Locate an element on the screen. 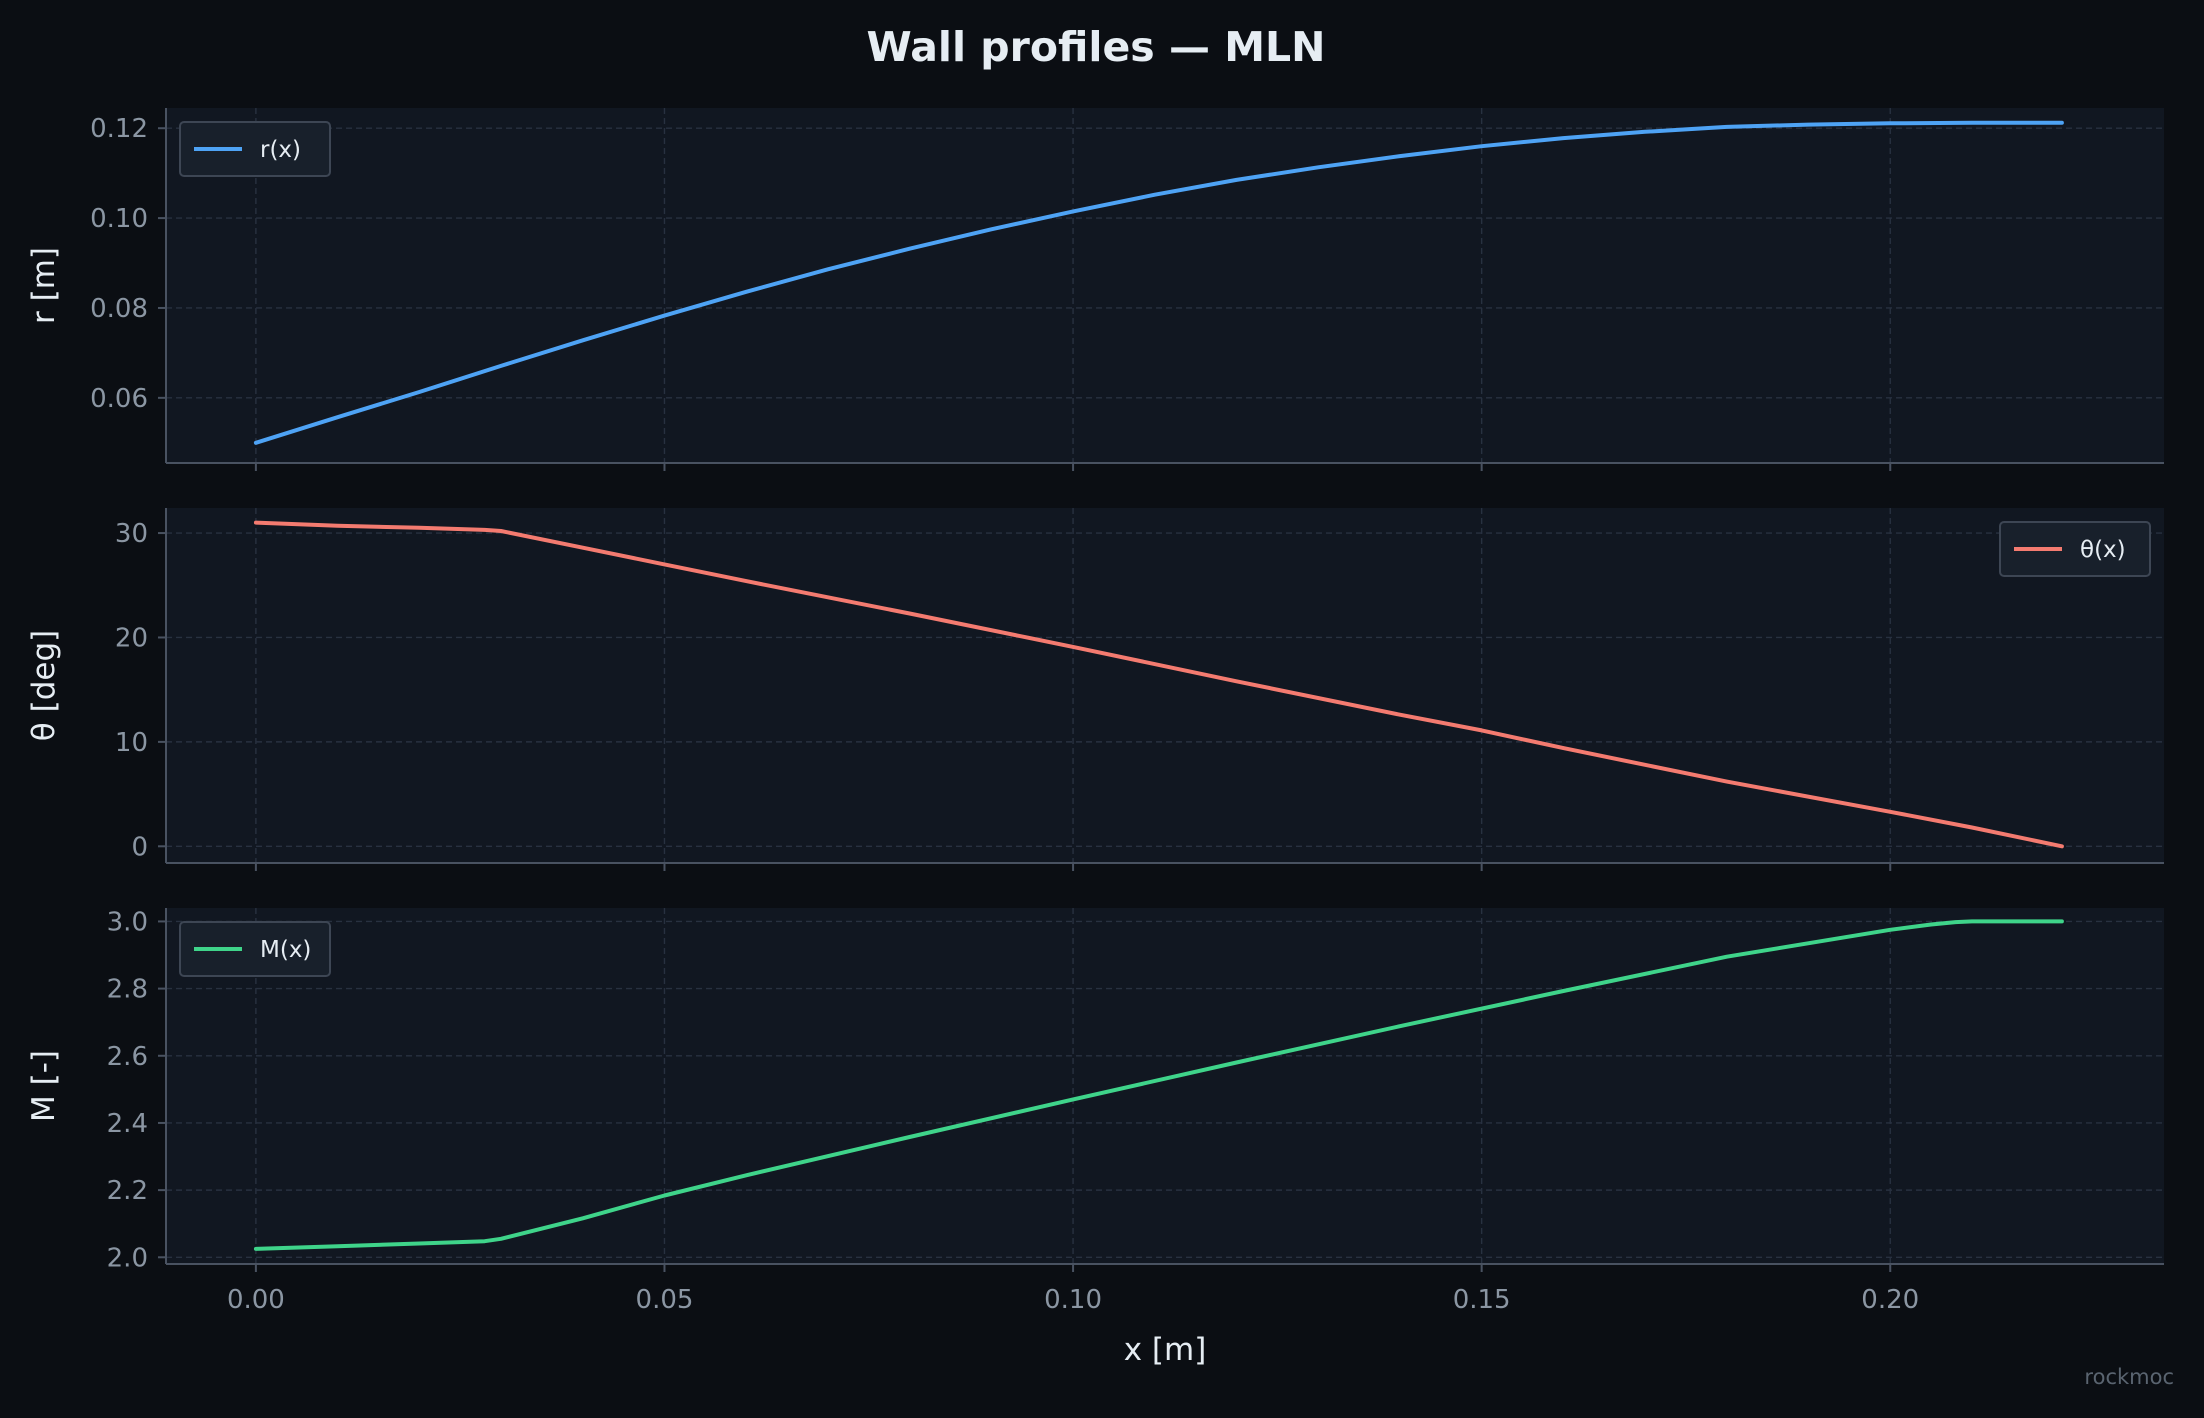 Image resolution: width=2204 pixels, height=1418 pixels. y-tick-label: 10 is located at coordinates (131, 743).